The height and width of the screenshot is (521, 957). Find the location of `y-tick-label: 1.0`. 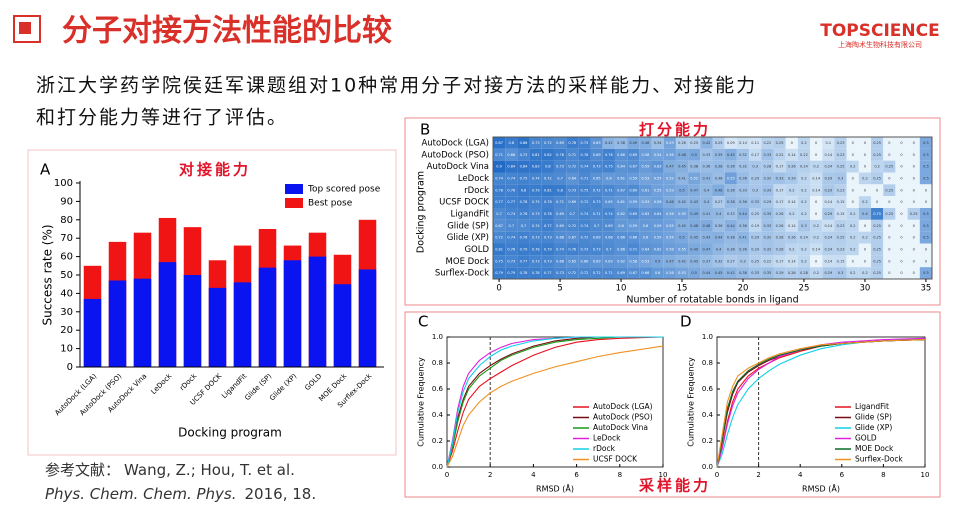

y-tick-label: 1.0 is located at coordinates (707, 337).